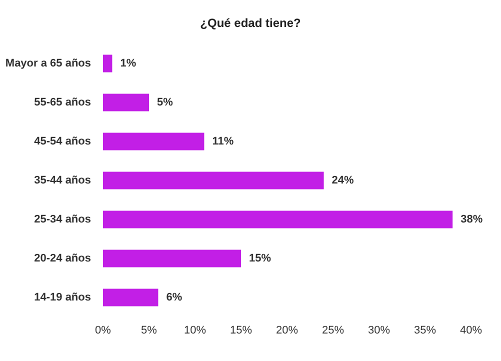 The width and height of the screenshot is (501, 361). What do you see at coordinates (62, 258) in the screenshot?
I see `y-tick-label: 20-24 años` at bounding box center [62, 258].